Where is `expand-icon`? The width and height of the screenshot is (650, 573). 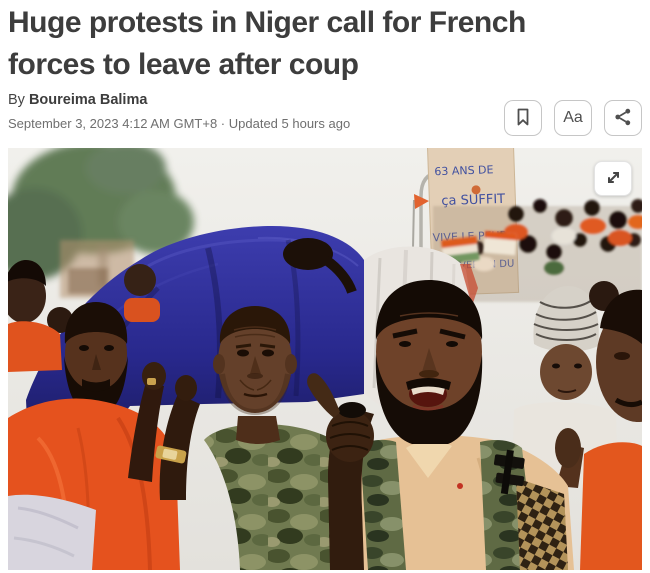
expand-icon is located at coordinates (613, 179).